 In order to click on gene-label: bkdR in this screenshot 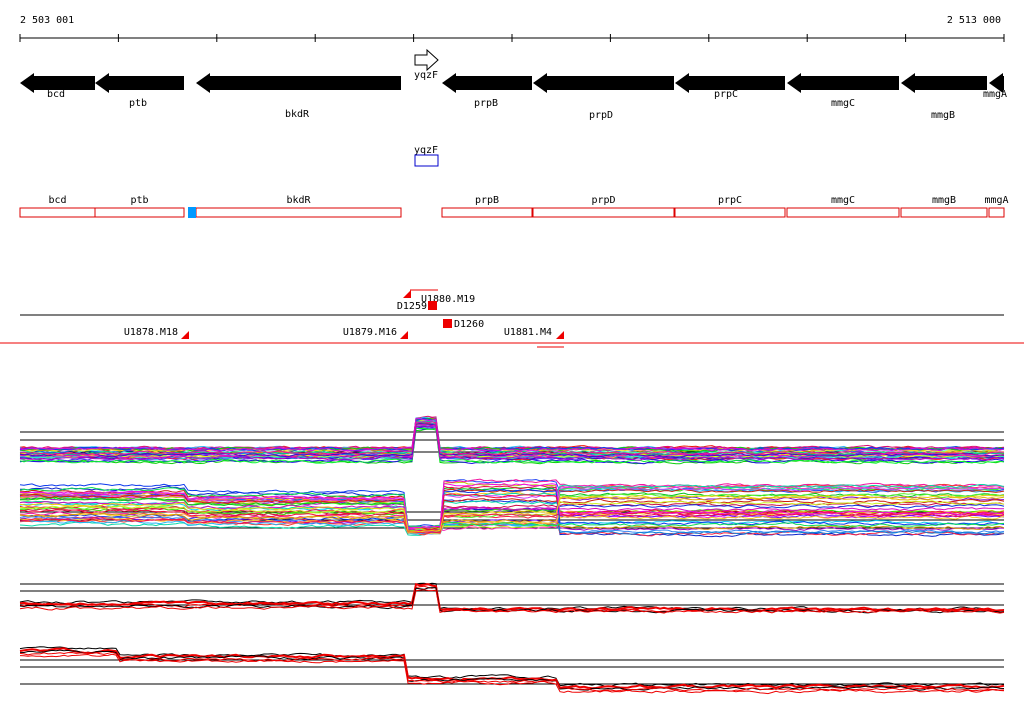, I will do `click(297, 114)`.